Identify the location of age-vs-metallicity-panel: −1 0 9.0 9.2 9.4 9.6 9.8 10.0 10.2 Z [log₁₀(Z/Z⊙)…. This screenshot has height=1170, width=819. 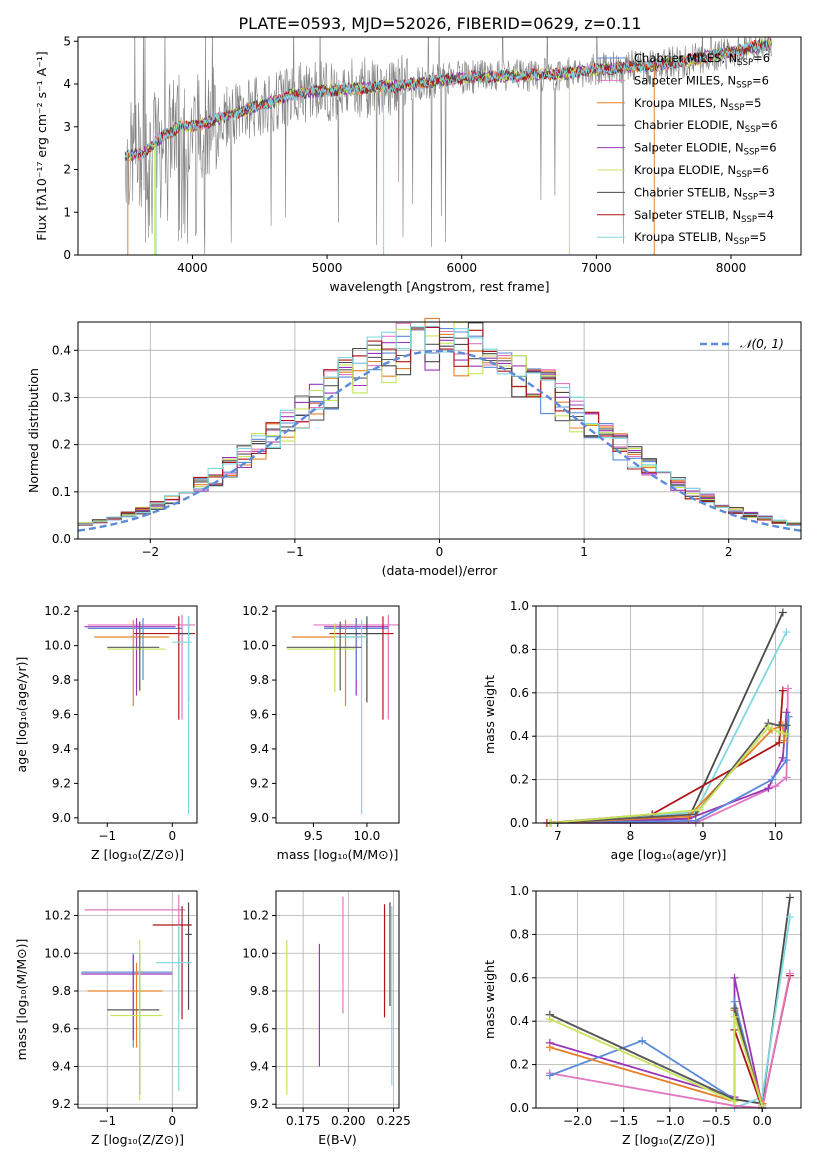
(106, 733).